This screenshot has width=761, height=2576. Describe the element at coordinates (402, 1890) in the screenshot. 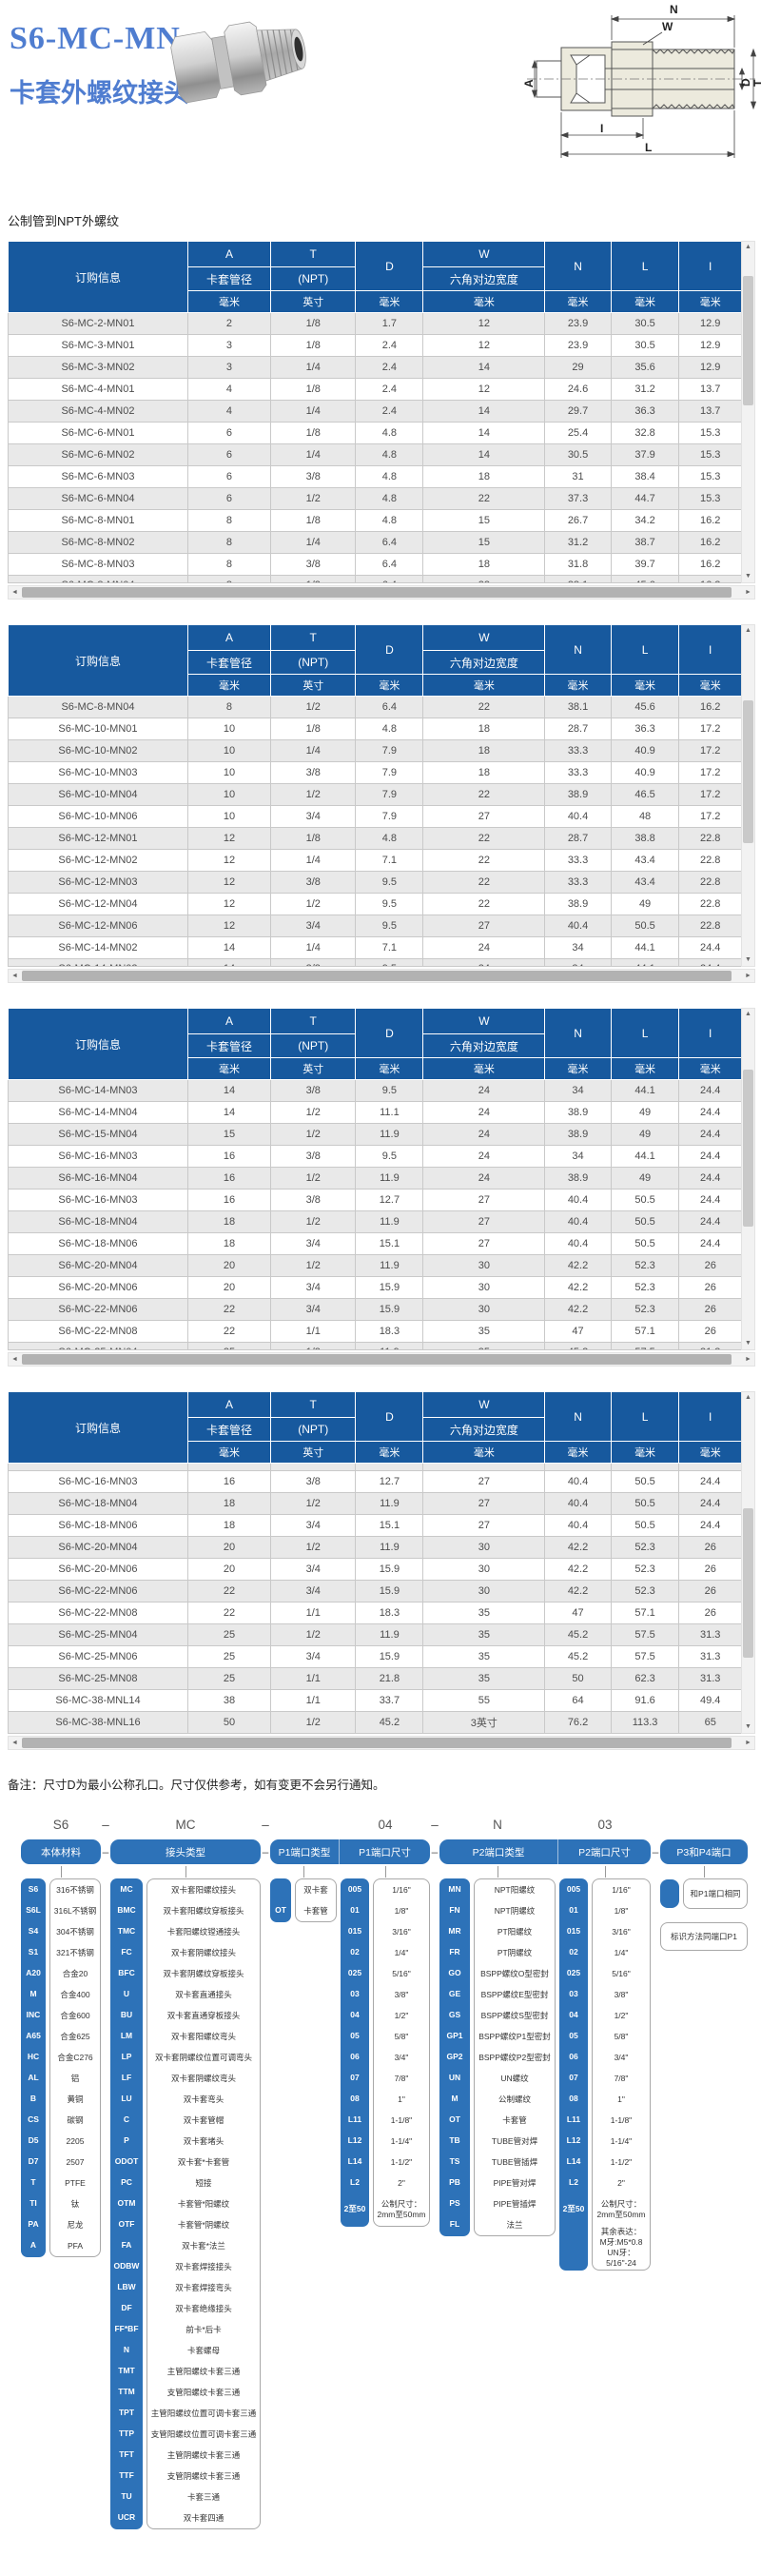

I see `p1-port-size-desc: 1/16"` at that location.